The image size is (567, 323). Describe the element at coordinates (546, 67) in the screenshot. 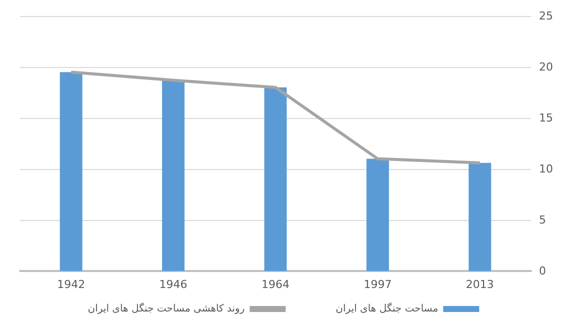

I see `y-tick-label: 20` at that location.